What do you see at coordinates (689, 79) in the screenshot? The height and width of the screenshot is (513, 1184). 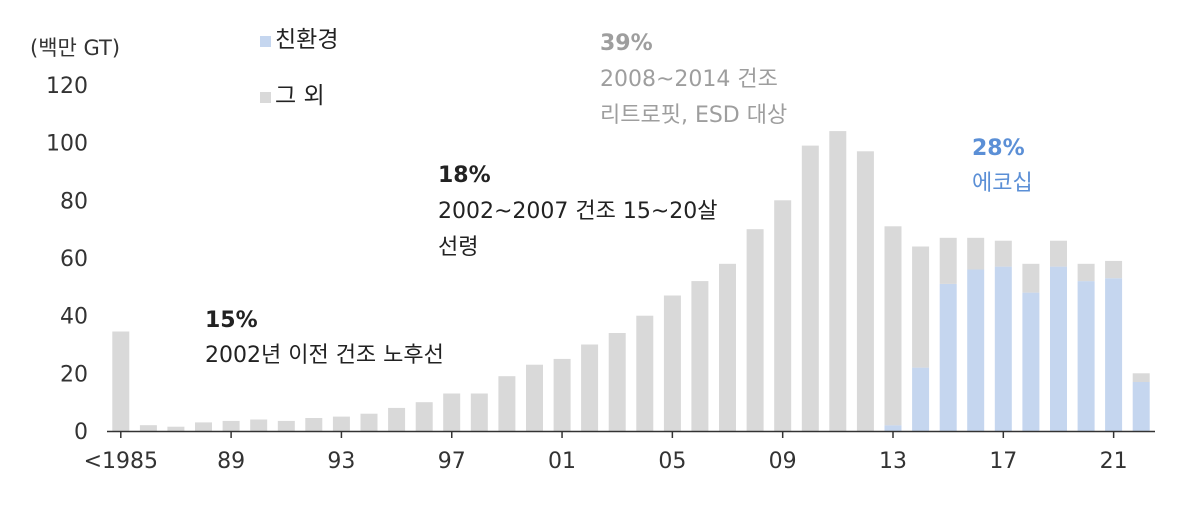 I see `annotation-39-text-line1: 2008~2014 건조` at bounding box center [689, 79].